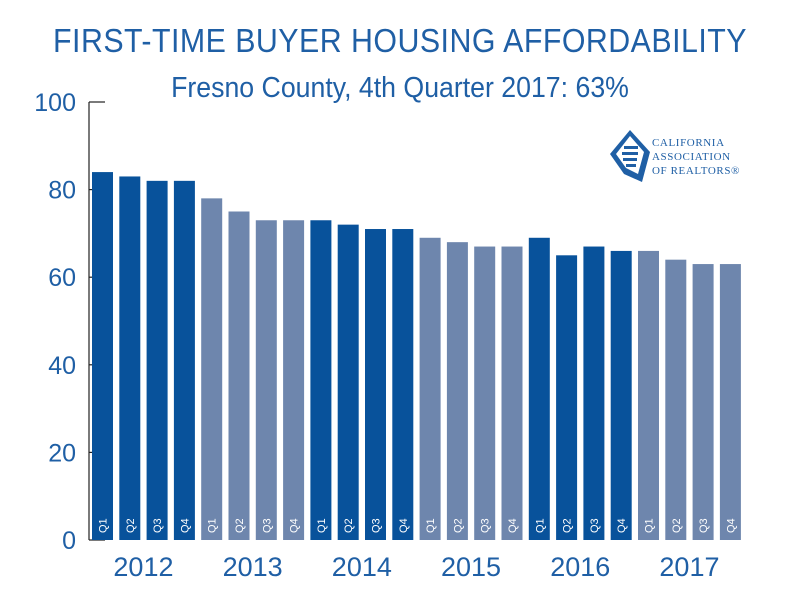 This screenshot has height=600, width=800. What do you see at coordinates (62, 453) in the screenshot?
I see `y-tick-label: 20` at bounding box center [62, 453].